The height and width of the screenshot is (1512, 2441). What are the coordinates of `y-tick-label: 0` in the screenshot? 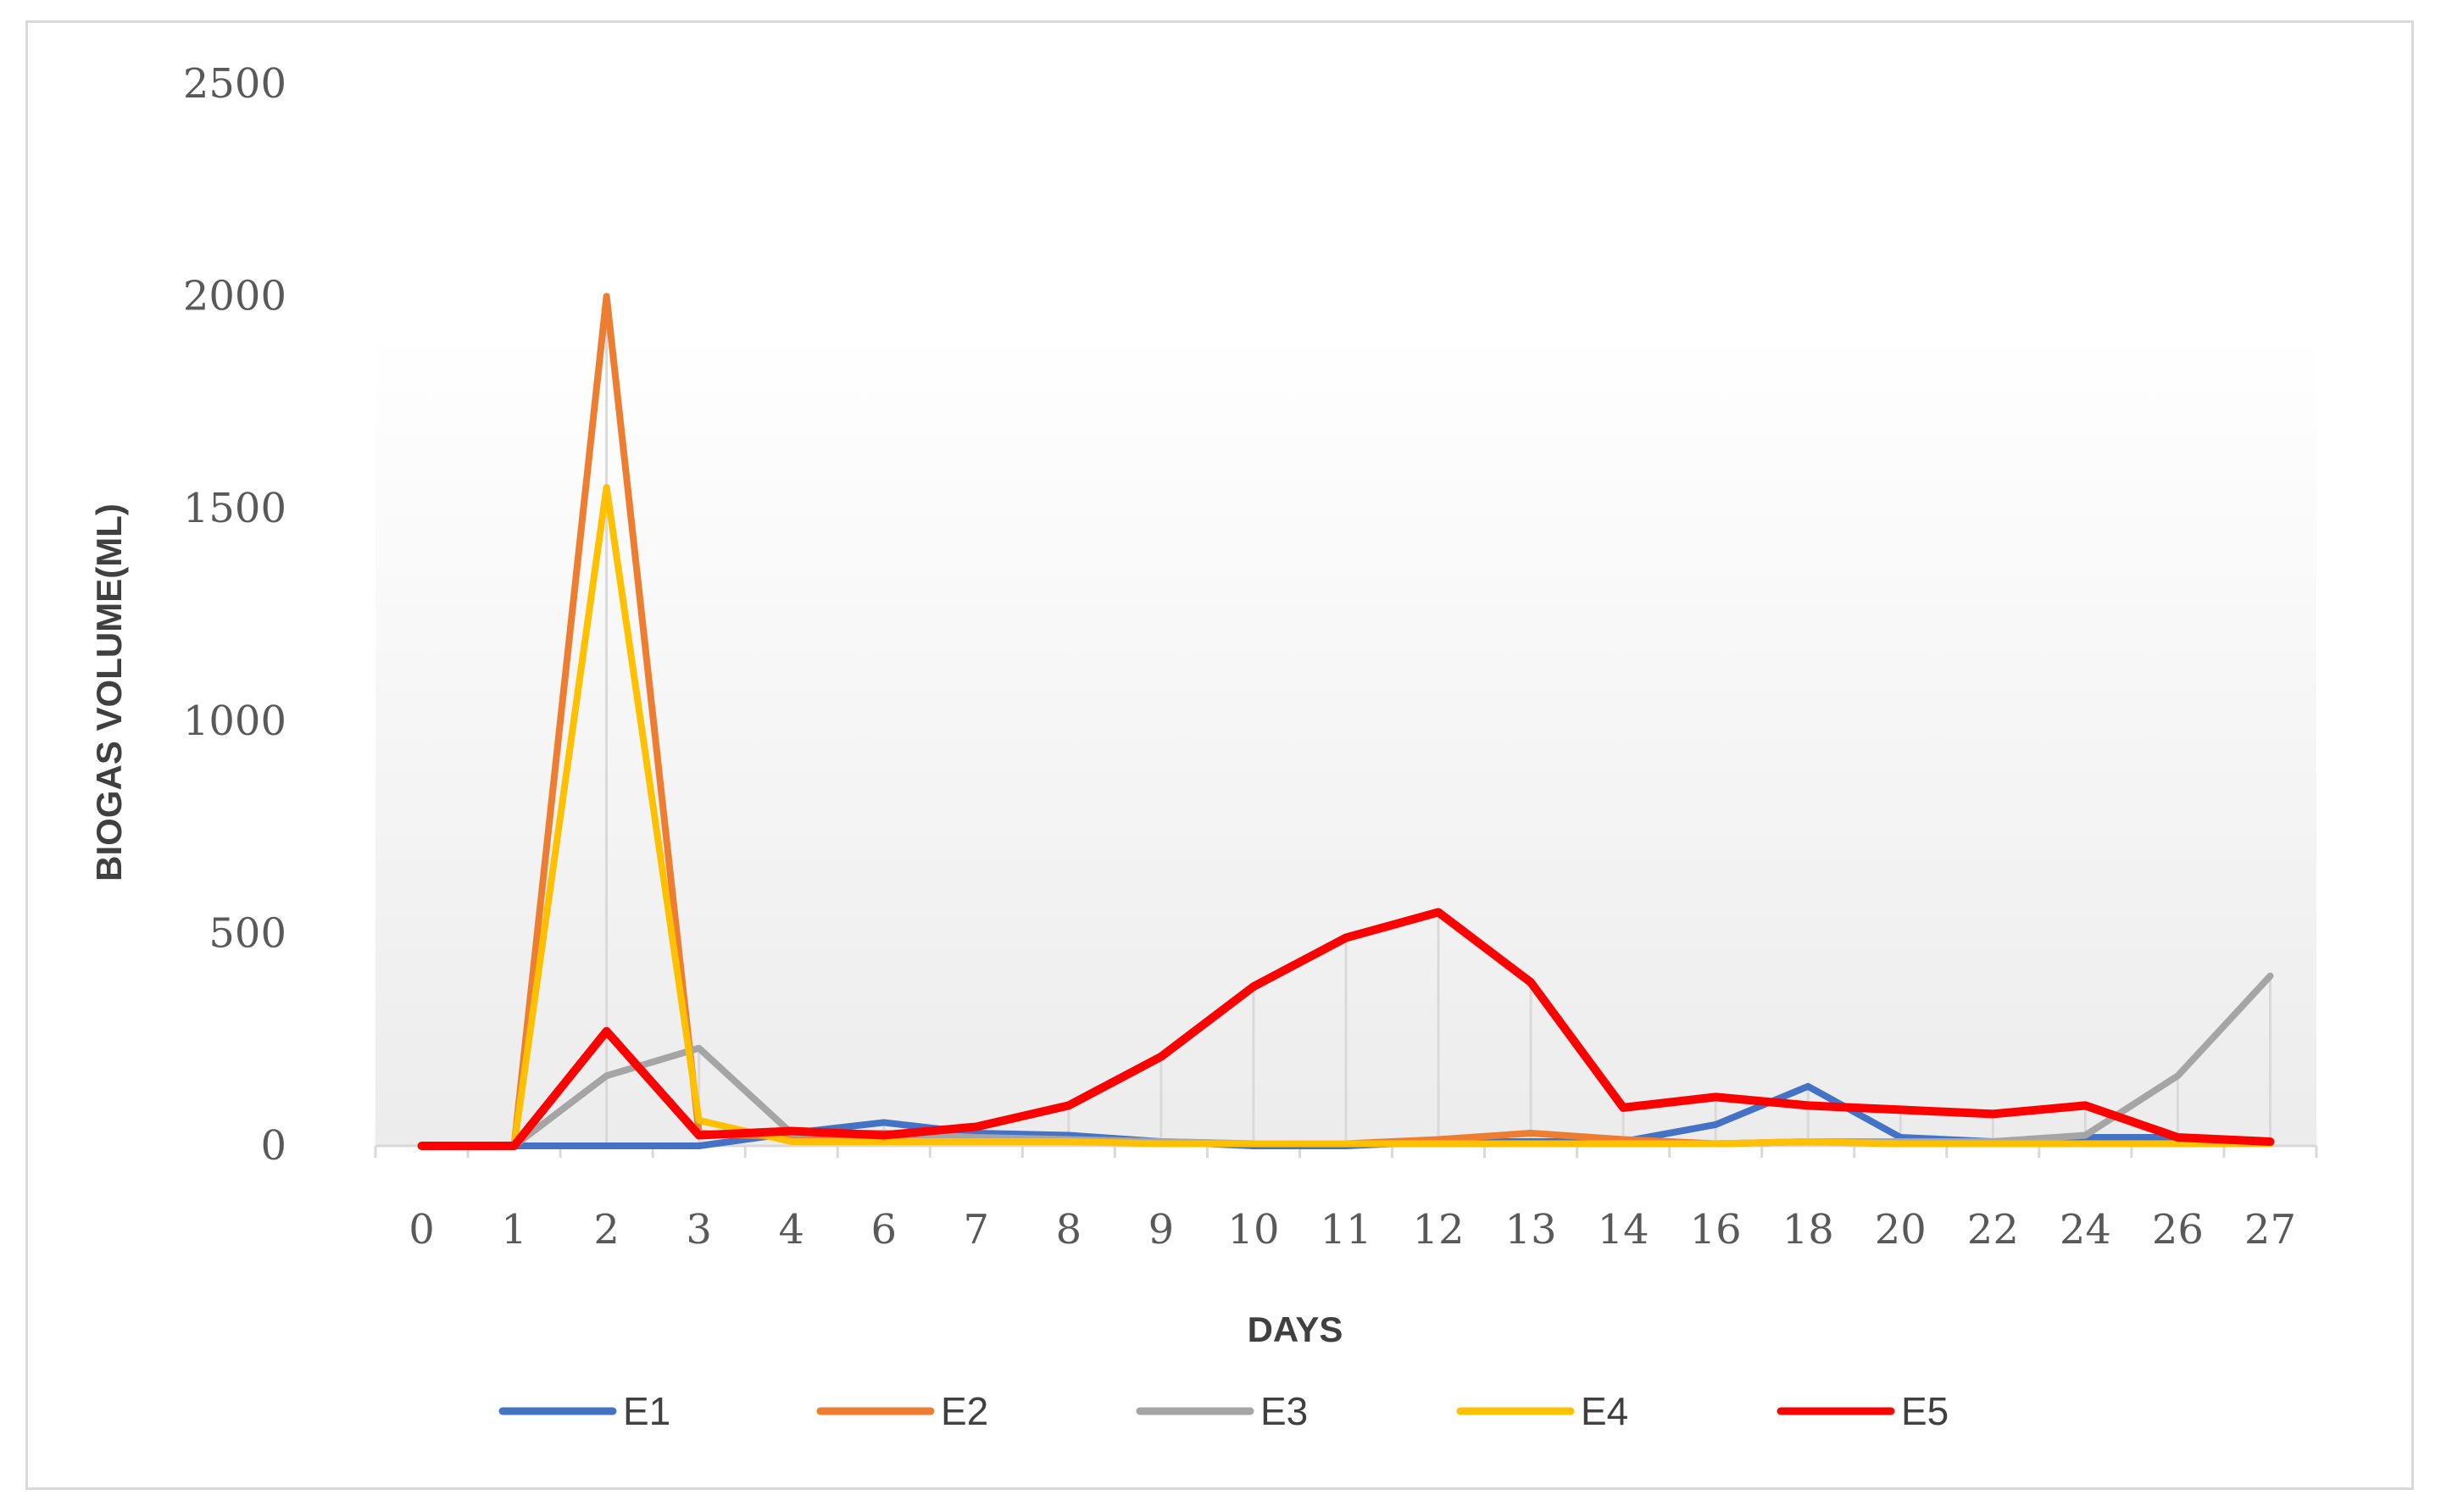 It's located at (273, 1146).